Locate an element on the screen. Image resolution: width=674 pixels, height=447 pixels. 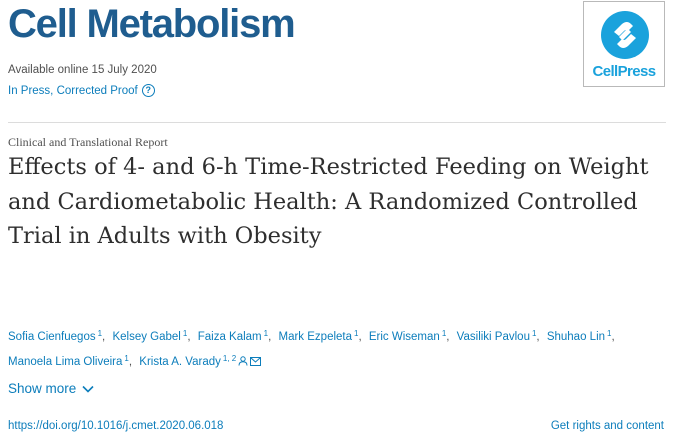
cellpress-logo: CellPress is located at coordinates (624, 44).